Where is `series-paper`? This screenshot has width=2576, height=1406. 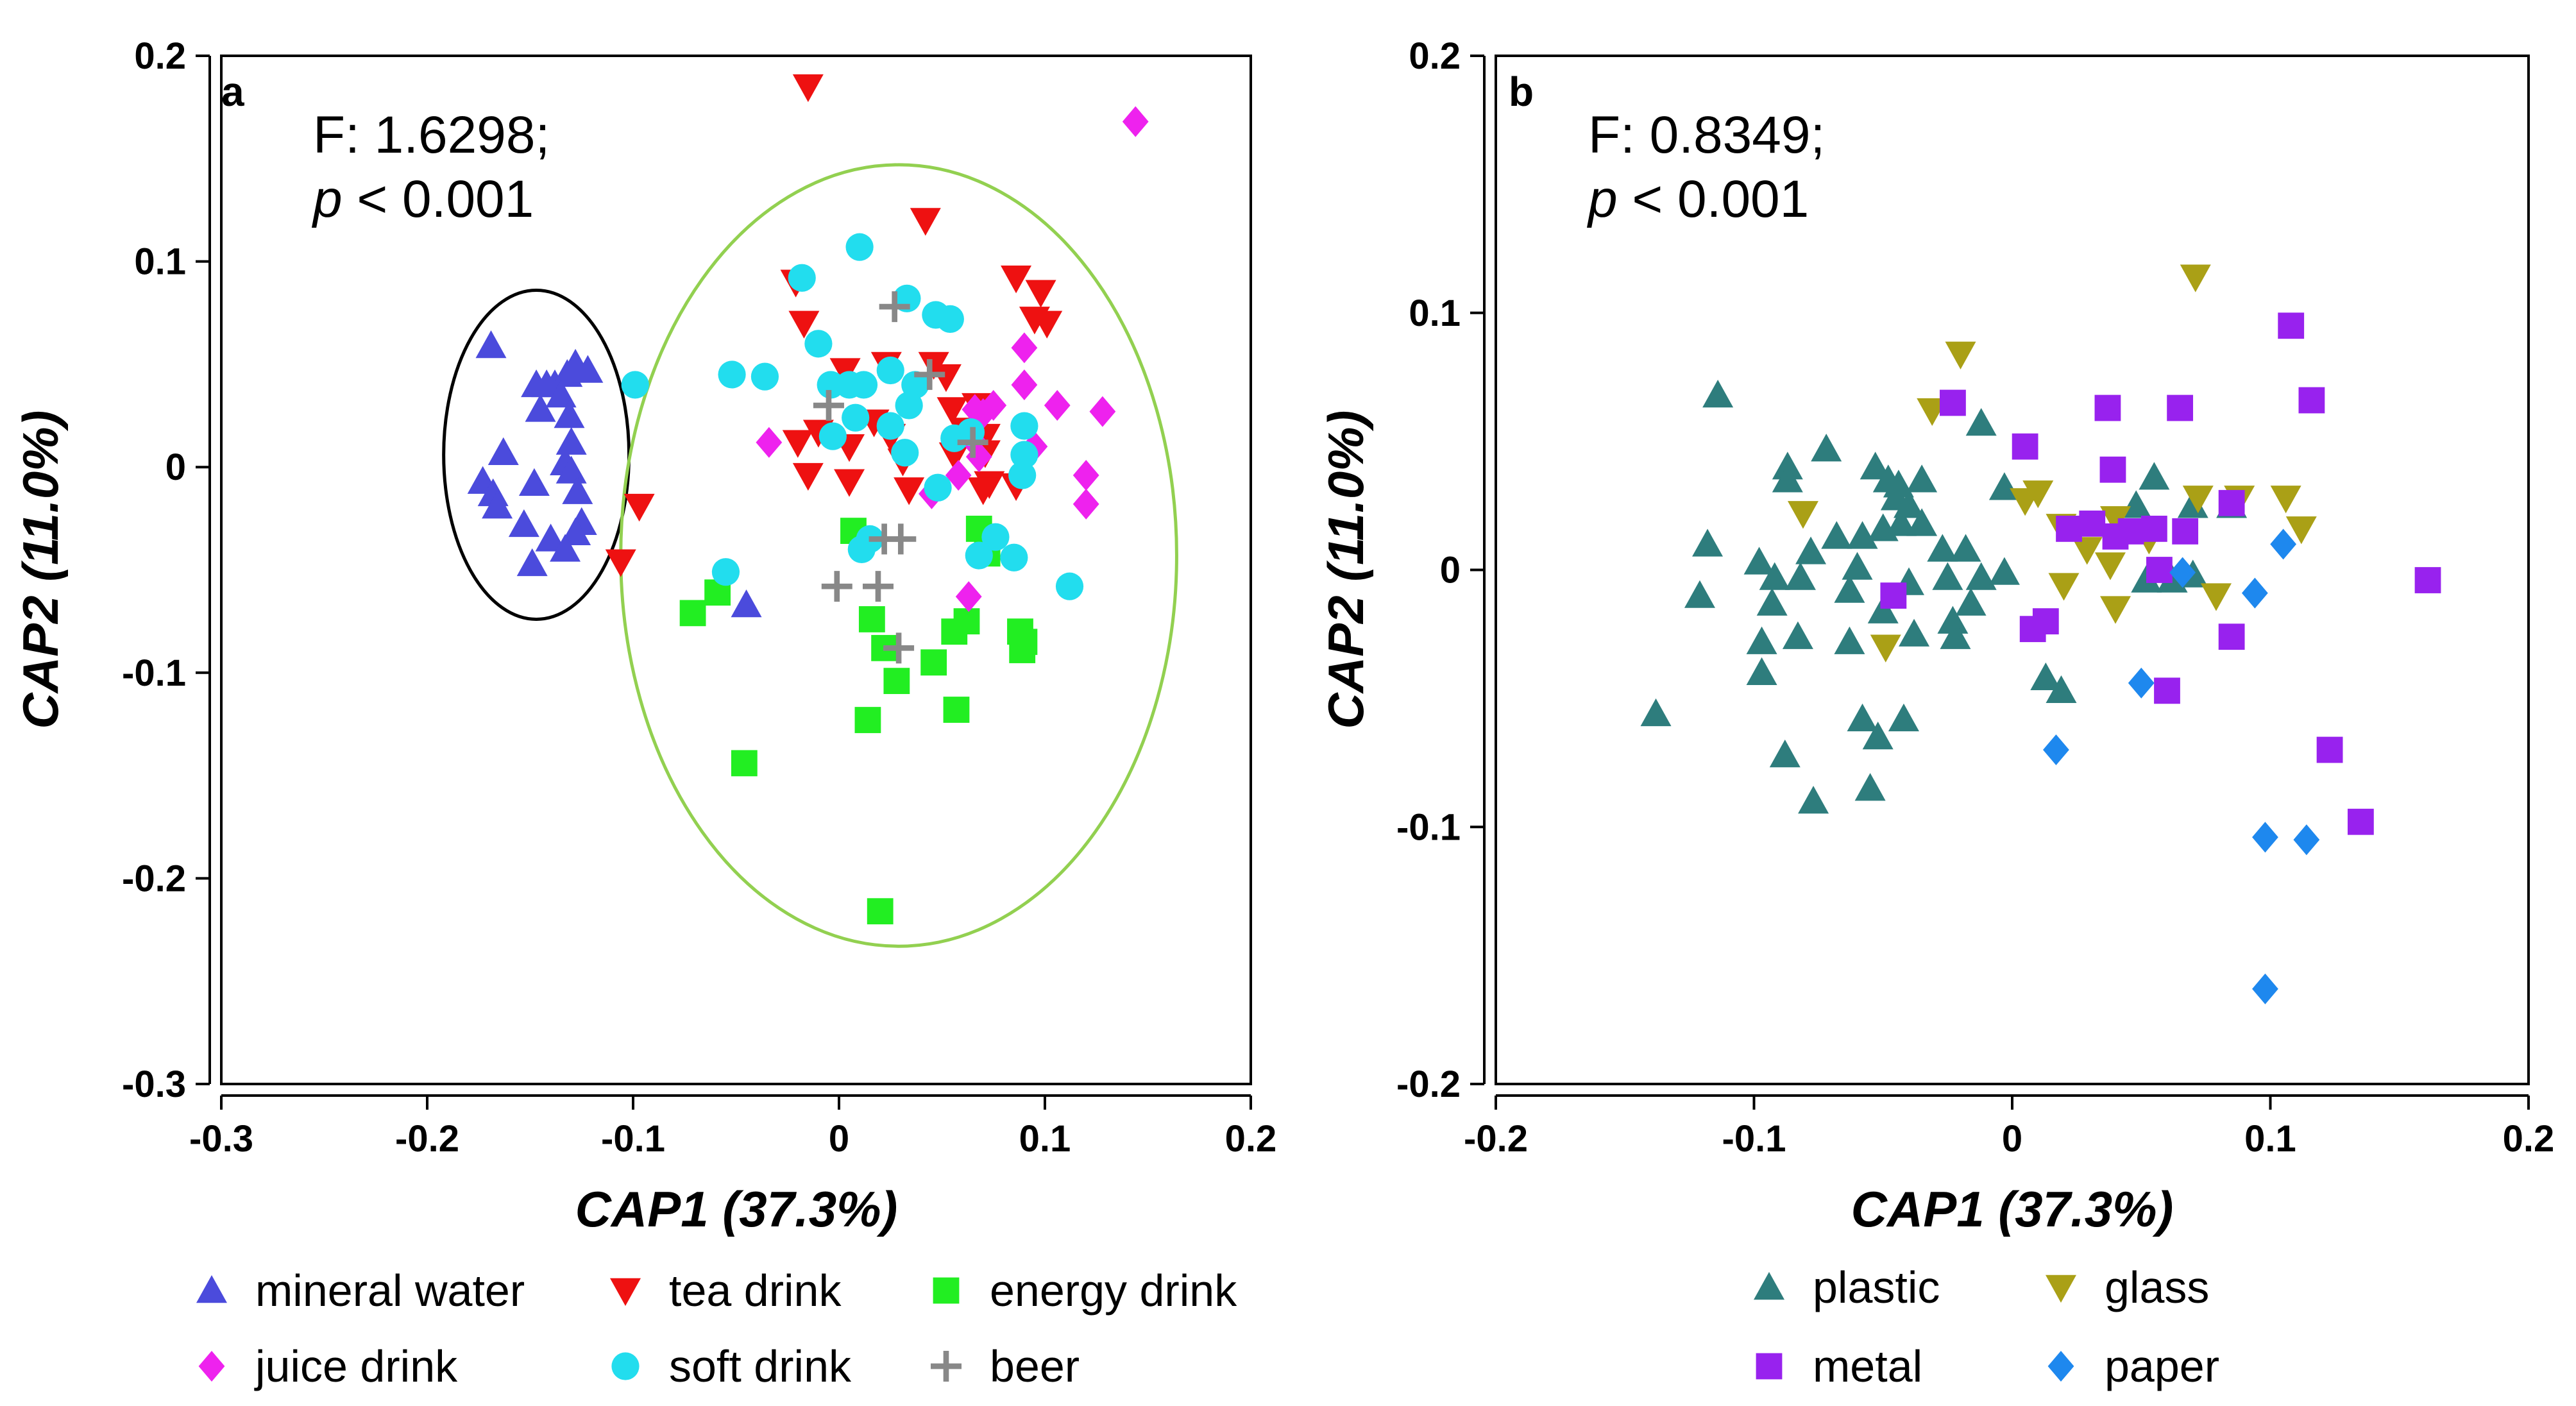 series-paper is located at coordinates (2181, 766).